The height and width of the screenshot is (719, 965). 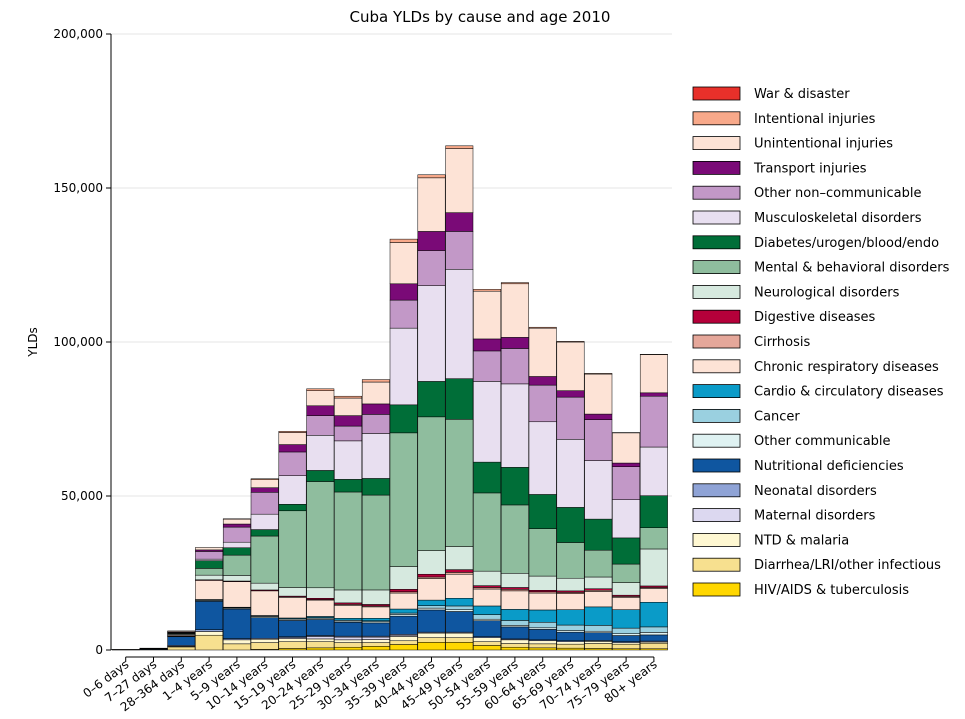 I want to click on y-tick-label: 200,000, so click(x=78, y=34).